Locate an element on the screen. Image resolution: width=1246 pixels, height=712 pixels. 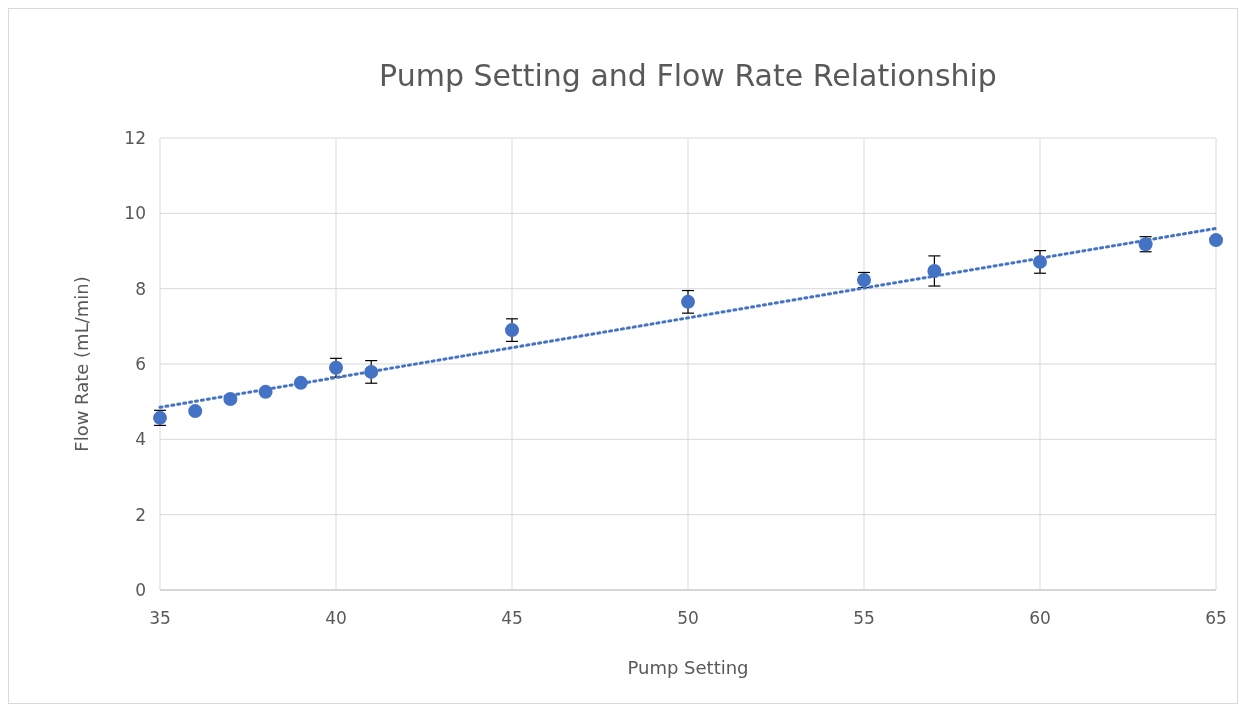
x-tick-label: 65 is located at coordinates (1216, 618).